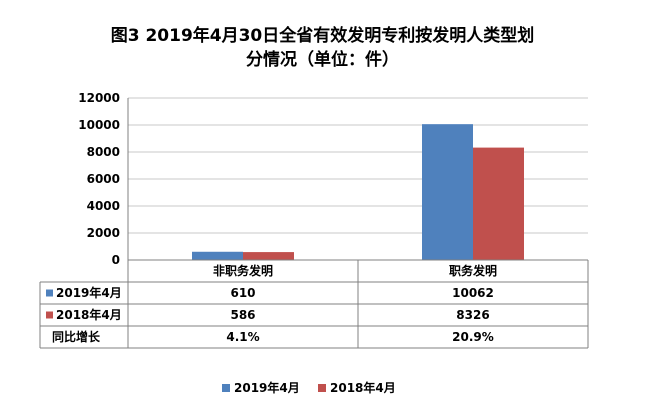 The height and width of the screenshot is (419, 645). I want to click on y-tick-label: 4000, so click(103, 206).